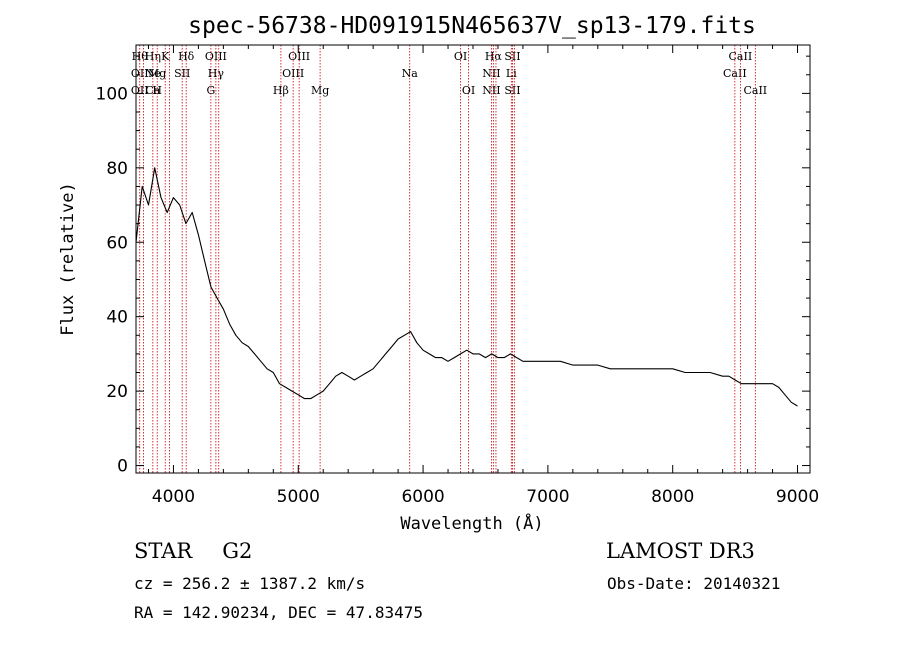 This screenshot has height=649, width=900. What do you see at coordinates (157, 90) in the screenshot?
I see `line-marker-label: H` at bounding box center [157, 90].